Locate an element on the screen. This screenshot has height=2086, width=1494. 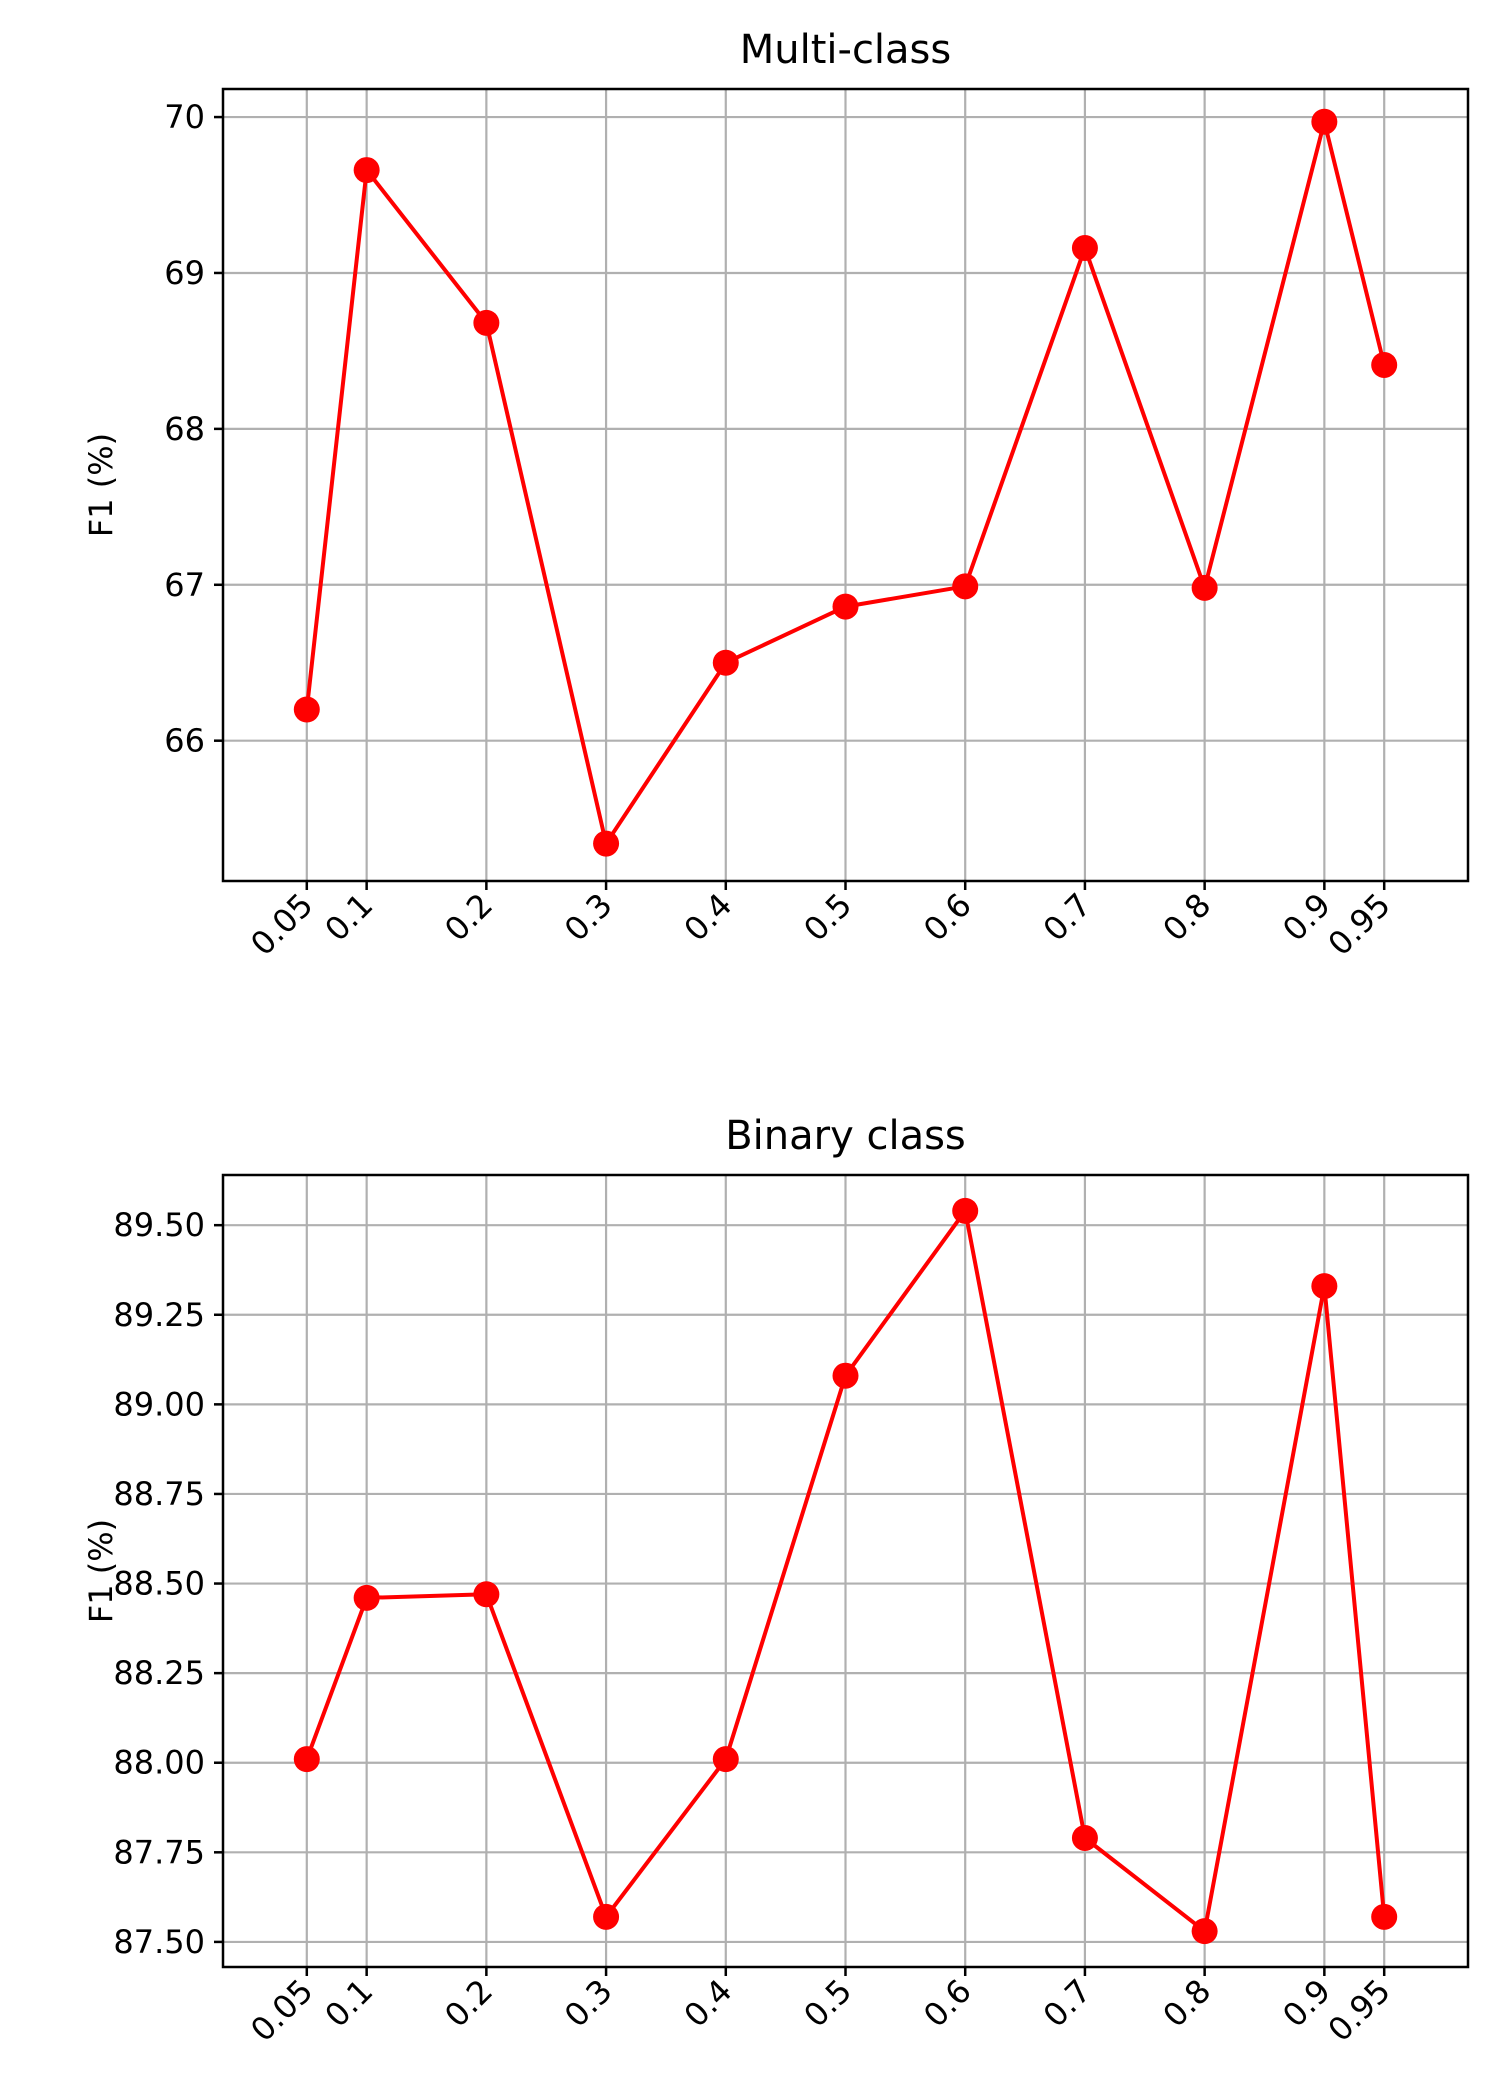
y-tick-label: 88.25 is located at coordinates (159, 1673).